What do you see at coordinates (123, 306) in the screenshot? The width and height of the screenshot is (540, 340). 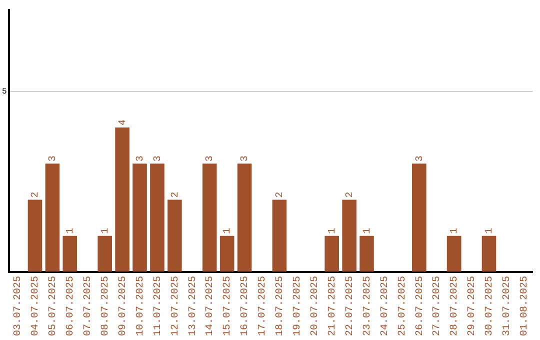 I see `x-tick-label: 09.07.2025` at bounding box center [123, 306].